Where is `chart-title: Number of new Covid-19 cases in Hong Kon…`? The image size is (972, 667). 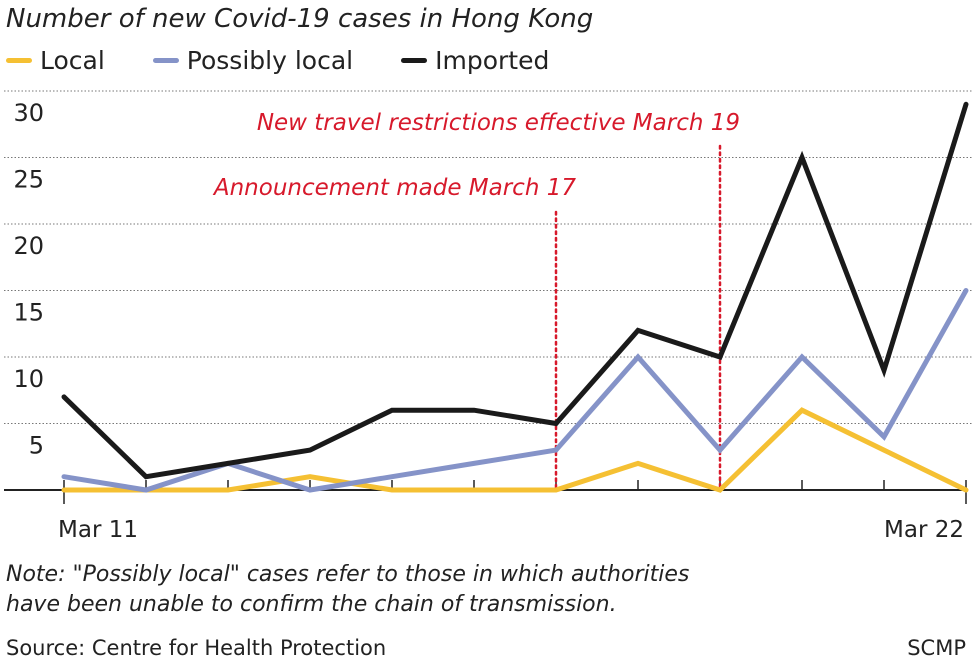 chart-title: Number of new Covid-19 cases in Hong Kon… is located at coordinates (300, 19).